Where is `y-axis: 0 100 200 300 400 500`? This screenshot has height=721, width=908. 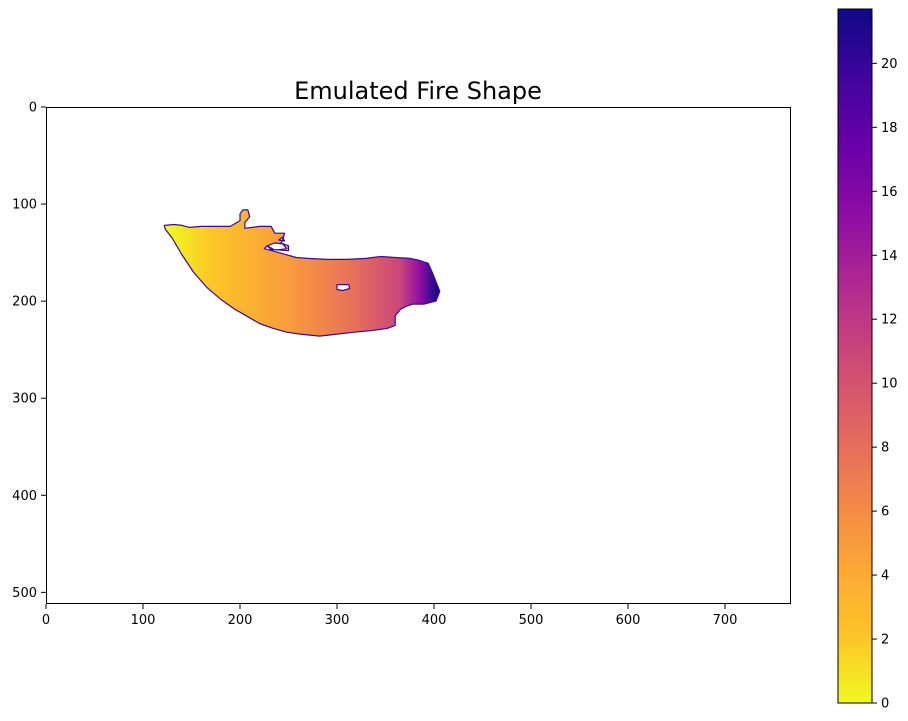 y-axis: 0 100 200 300 400 500 is located at coordinates (29, 351).